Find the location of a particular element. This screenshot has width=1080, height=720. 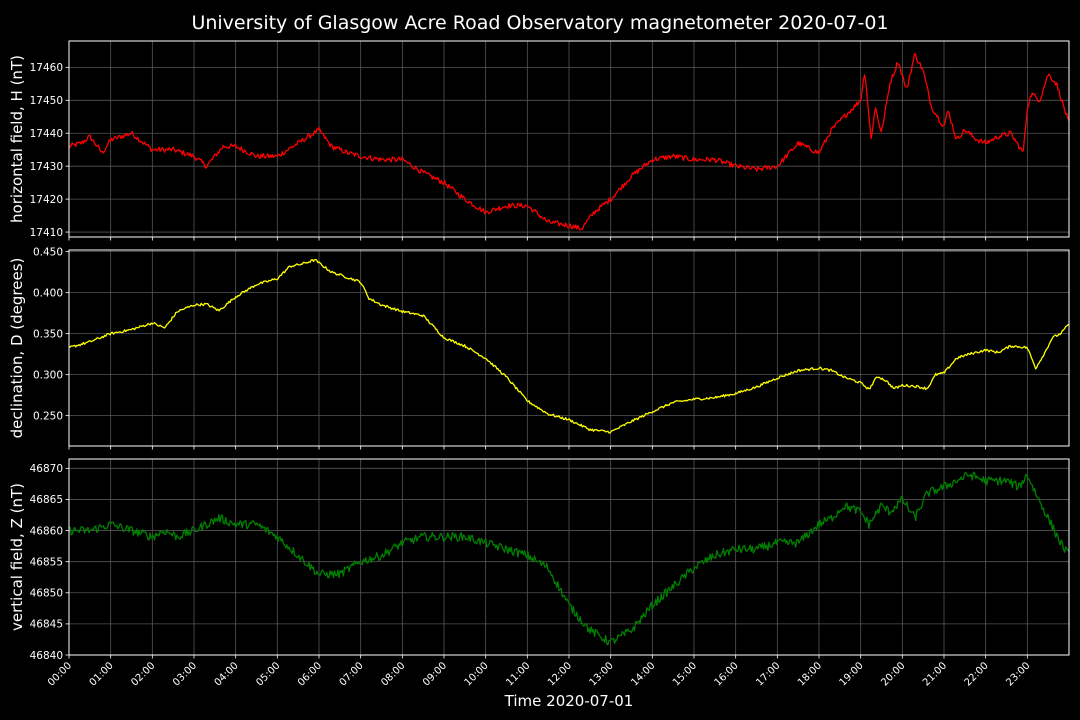

y-tick-label: 0.300 is located at coordinates (48, 375).